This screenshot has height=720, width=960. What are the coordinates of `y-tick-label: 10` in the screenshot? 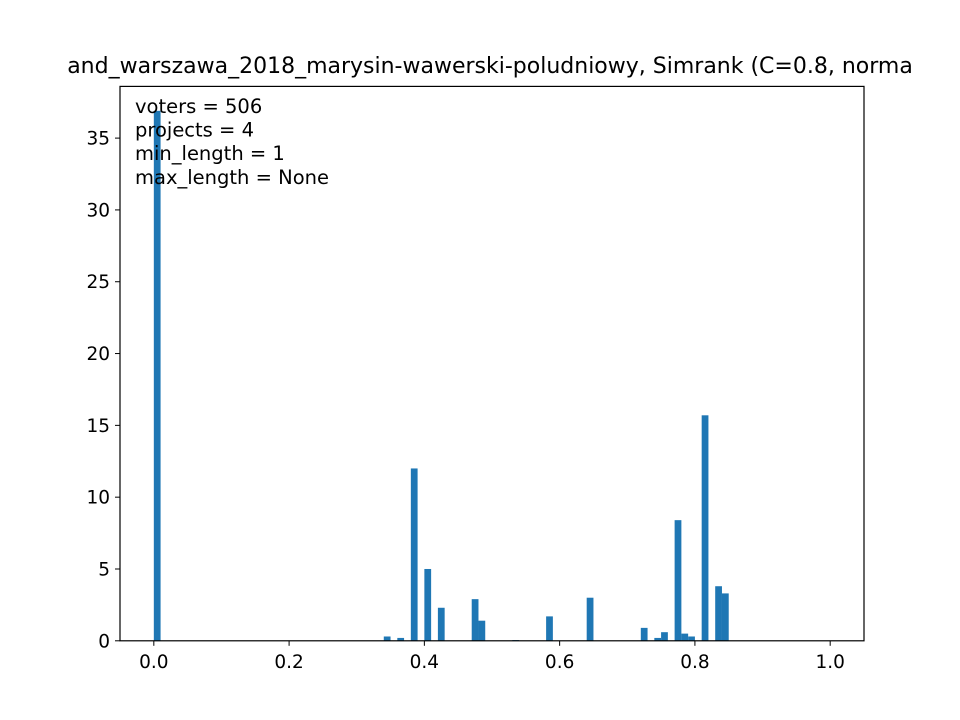 It's located at (98, 498).